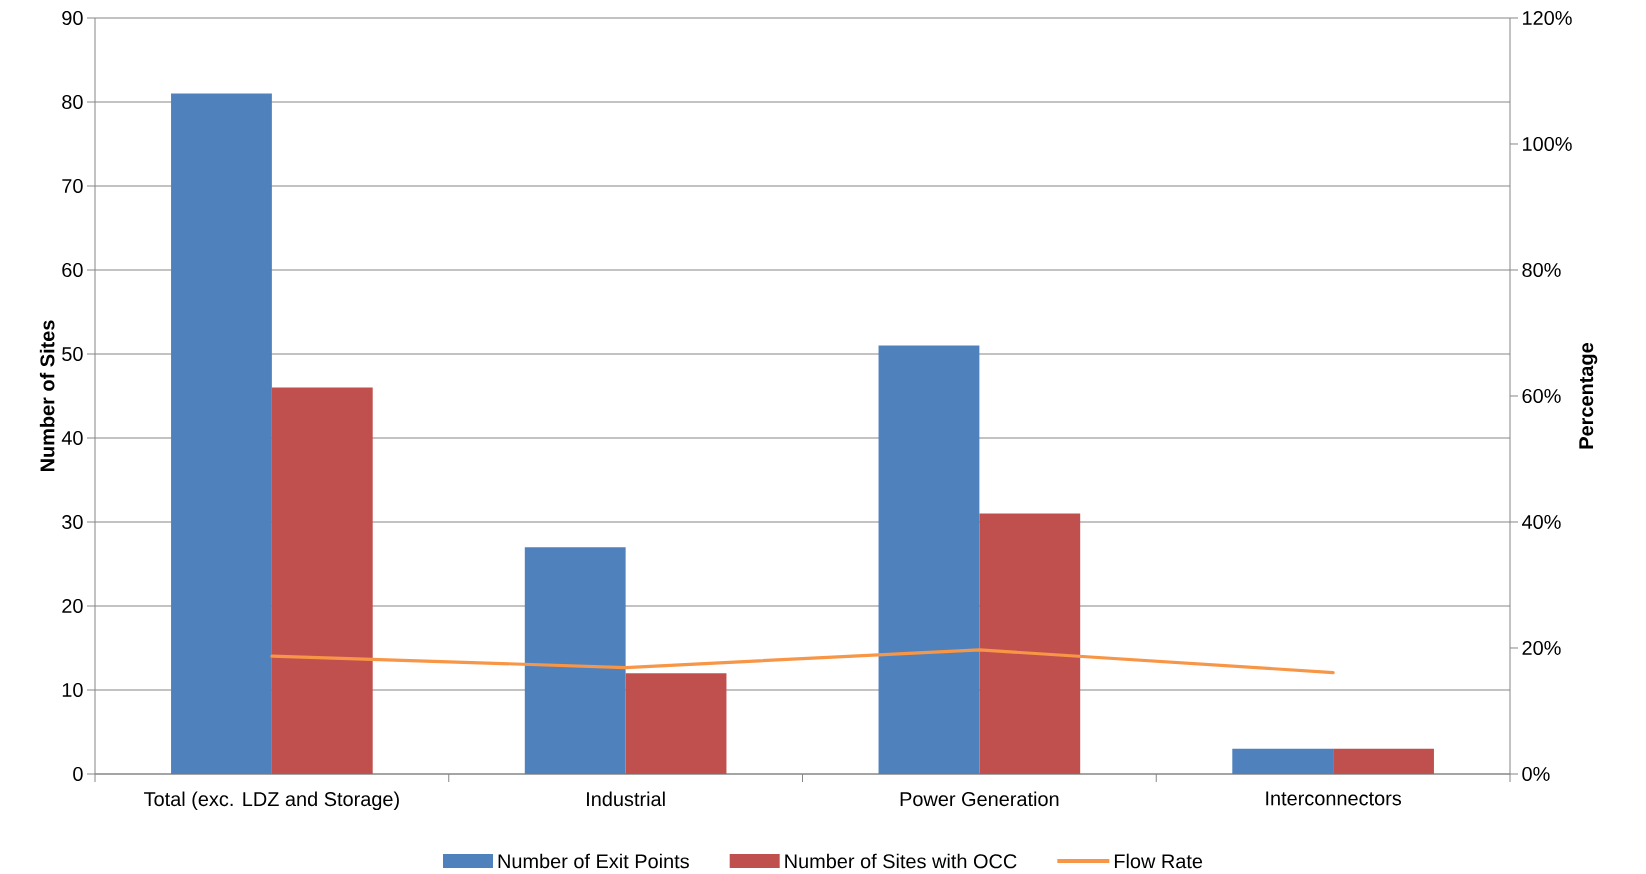  Describe the element at coordinates (47, 396) in the screenshot. I see `y-axis-title: Number of Sites` at that location.